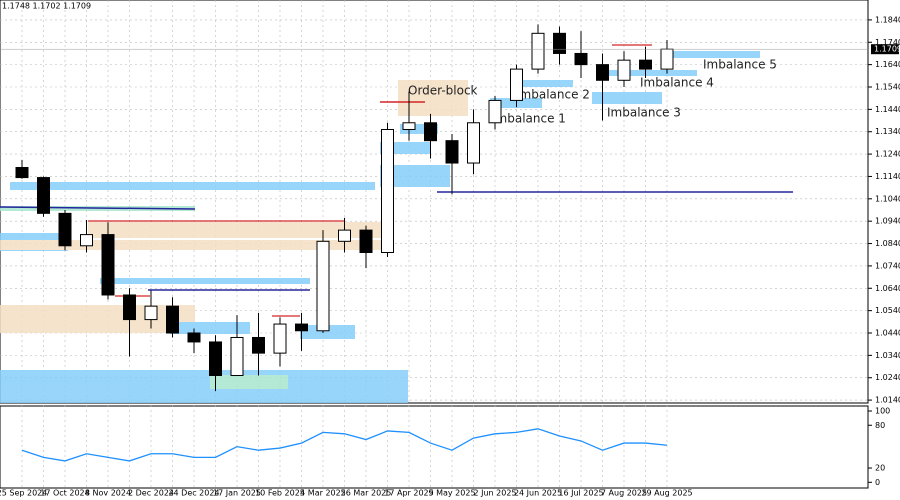 The image size is (900, 500). I want to click on y-tick-label: 1.0940, so click(887, 221).